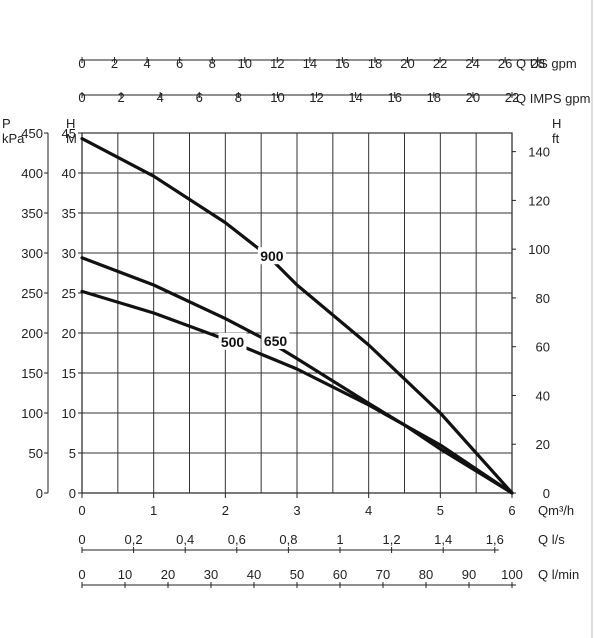 This screenshot has height=638, width=597. What do you see at coordinates (327, 63) in the screenshot?
I see `secondary-axis-us-gpm: 0 2 4 6 8 10 12 14 16 18 20 22 24 26 28Q US gpm` at bounding box center [327, 63].